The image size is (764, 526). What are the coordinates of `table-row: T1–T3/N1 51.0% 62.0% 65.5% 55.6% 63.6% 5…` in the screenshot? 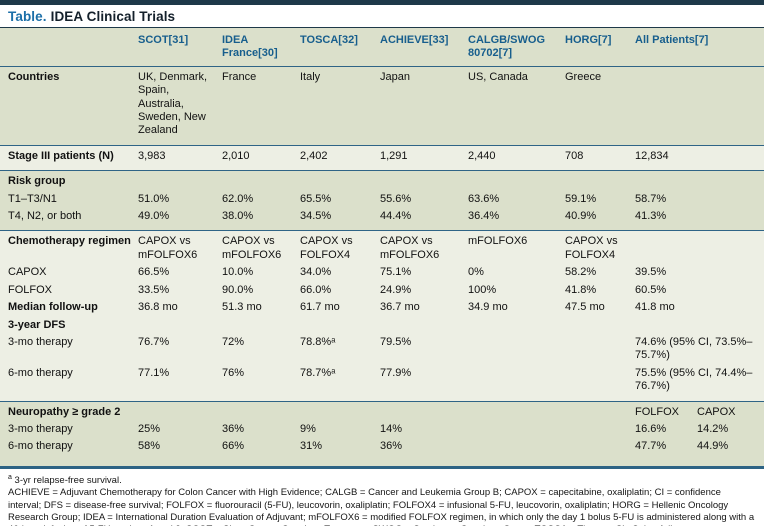 It's located at (382, 199).